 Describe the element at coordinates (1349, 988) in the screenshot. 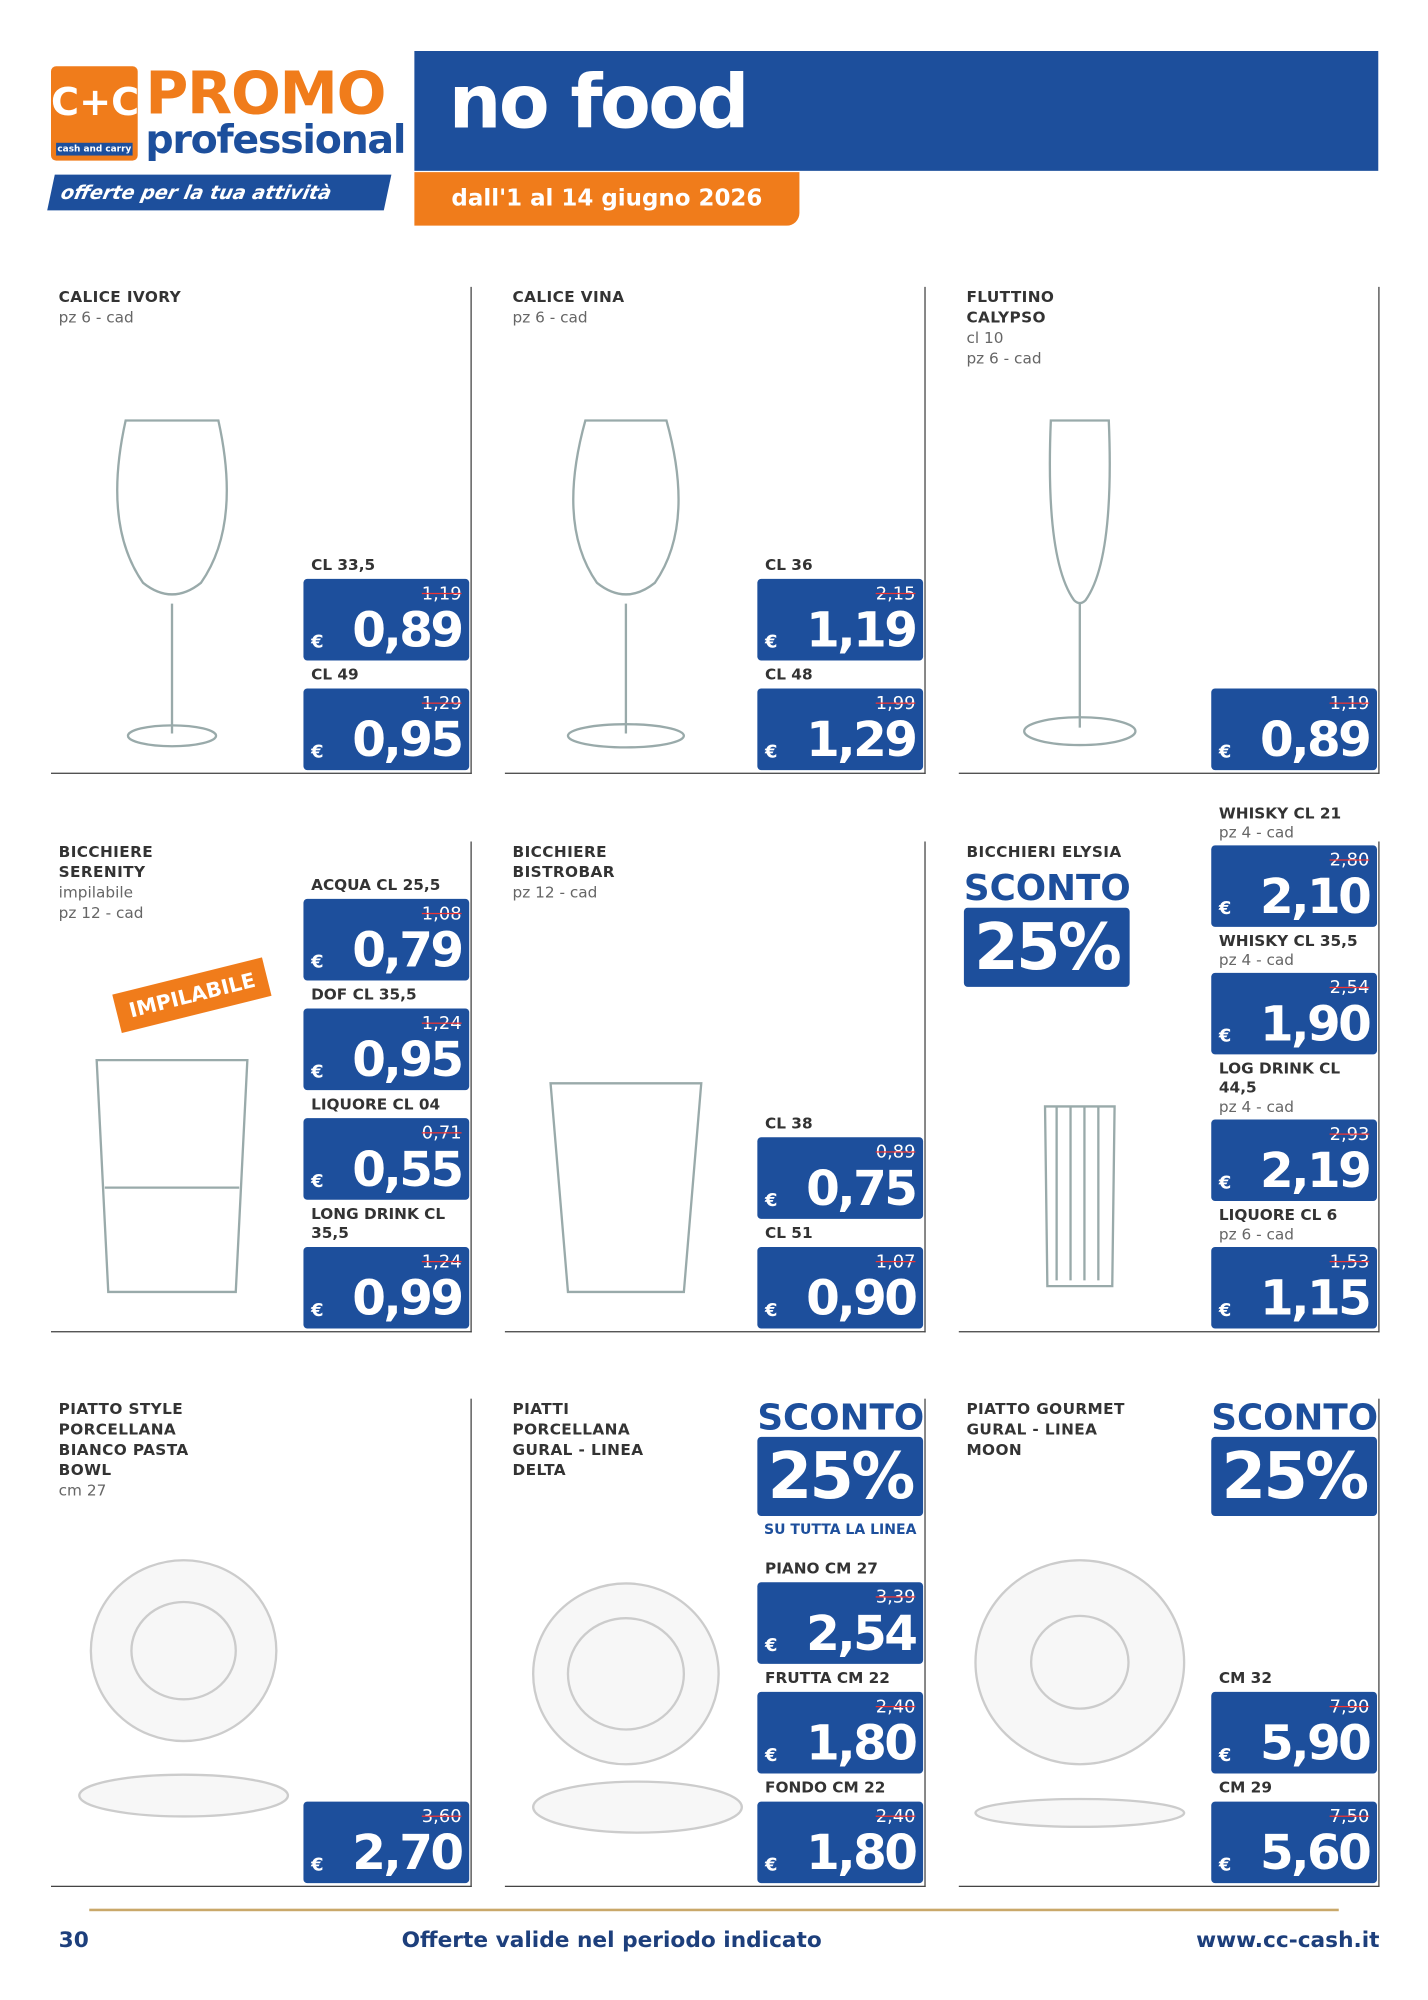

I see `old-price: 2,54` at that location.